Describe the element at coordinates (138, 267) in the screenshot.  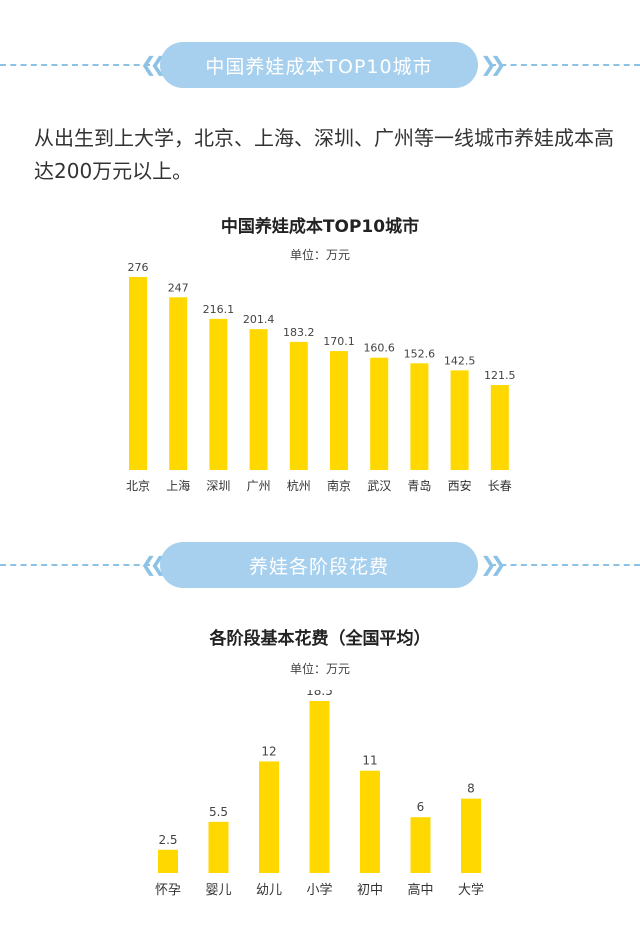
I see `data-label: 276` at that location.